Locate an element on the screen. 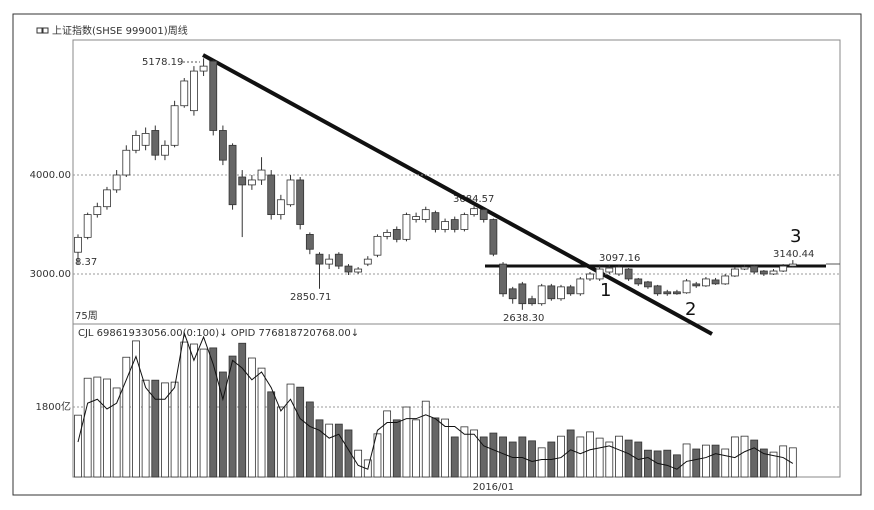 Image resolution: width=874 pixels, height=510 pixels. annotation: 8.37 is located at coordinates (86, 262).